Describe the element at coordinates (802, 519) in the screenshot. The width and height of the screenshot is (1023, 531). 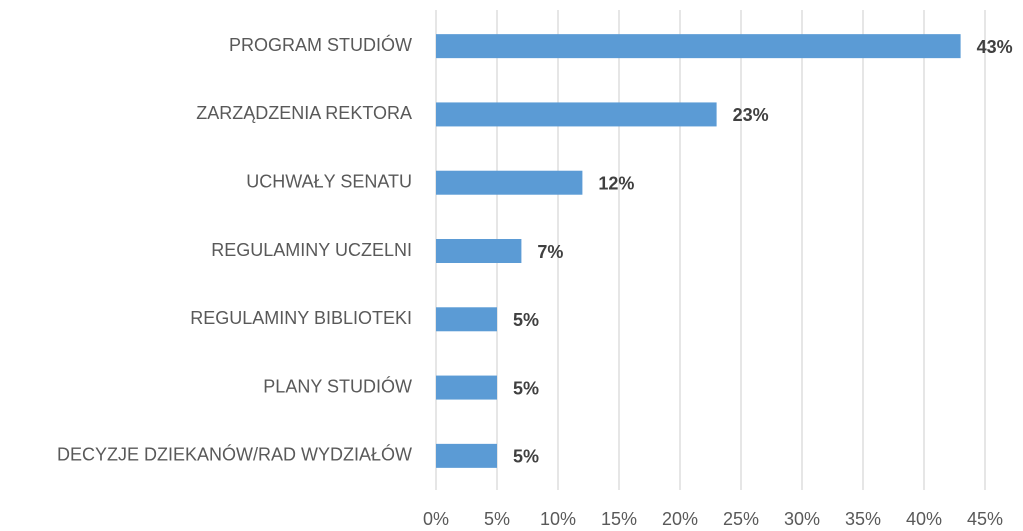
I see `x-tick-label: 30%` at that location.